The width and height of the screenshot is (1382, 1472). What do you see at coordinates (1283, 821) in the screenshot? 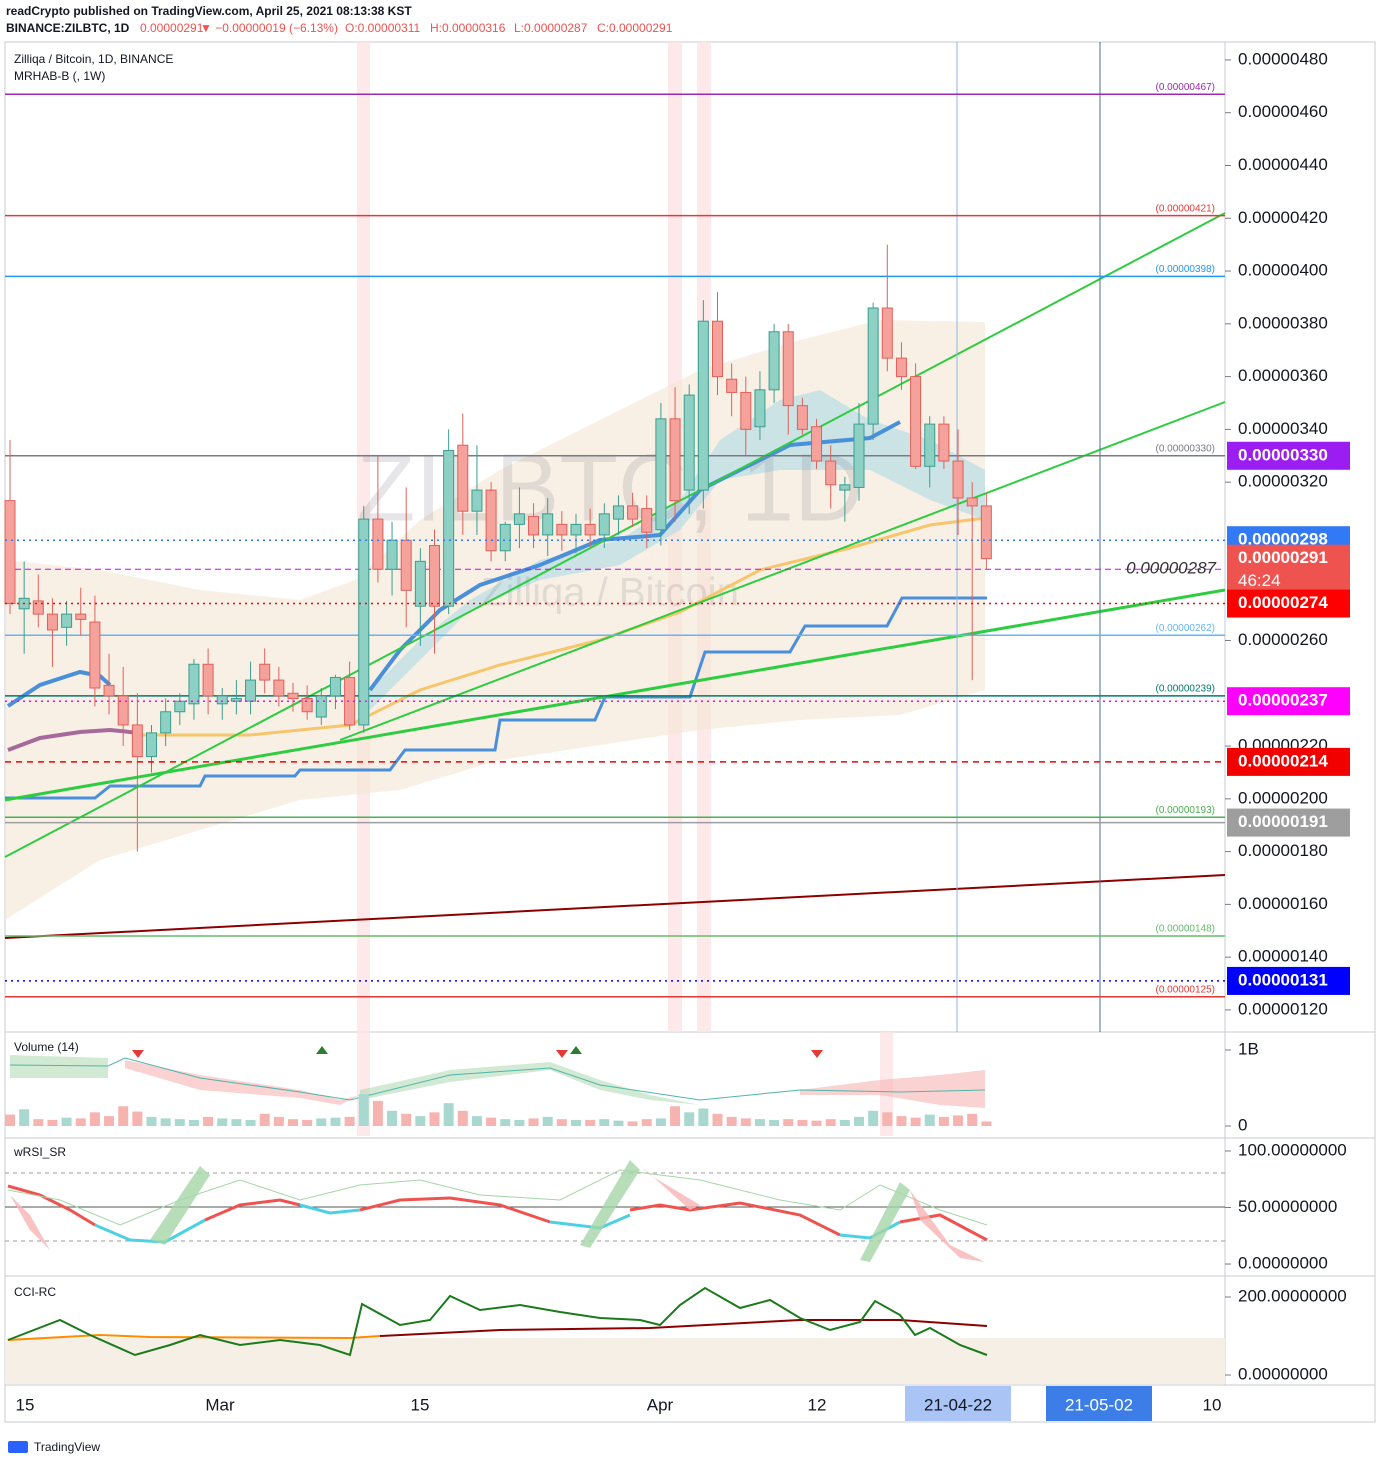
I see `price-tag-label: 0.00000191` at bounding box center [1283, 821].